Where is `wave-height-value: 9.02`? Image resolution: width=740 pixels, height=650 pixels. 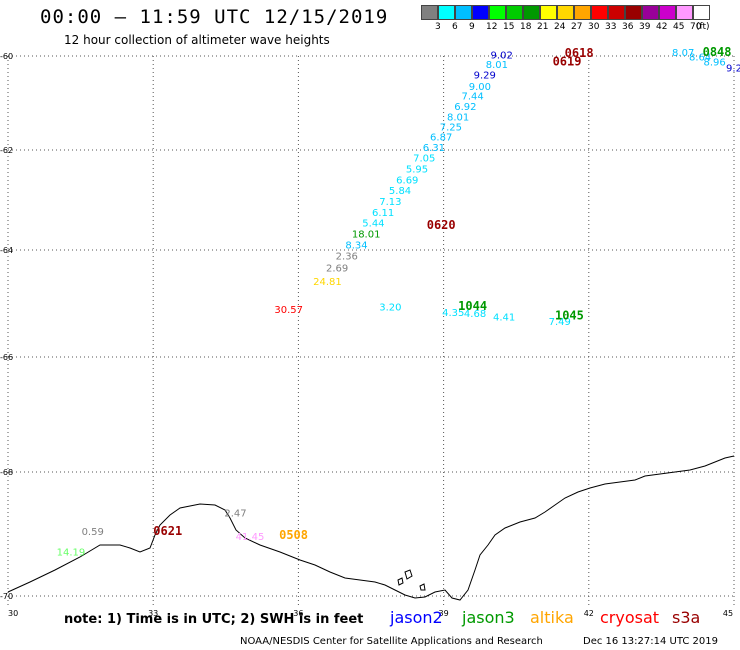
wave-height-value: 9.02 is located at coordinates (502, 55).